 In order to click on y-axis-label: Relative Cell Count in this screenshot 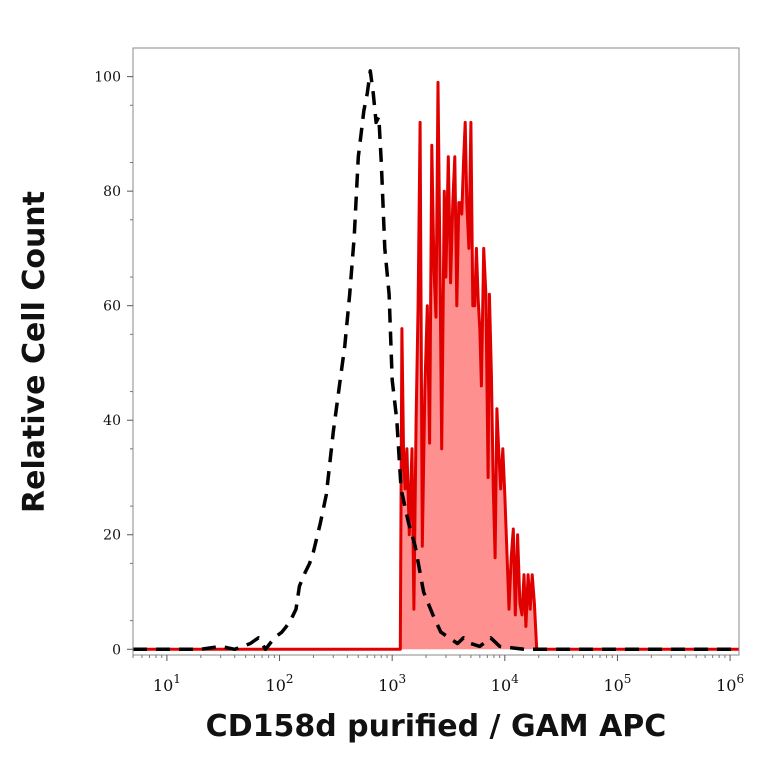, I will do `click(34, 352)`.